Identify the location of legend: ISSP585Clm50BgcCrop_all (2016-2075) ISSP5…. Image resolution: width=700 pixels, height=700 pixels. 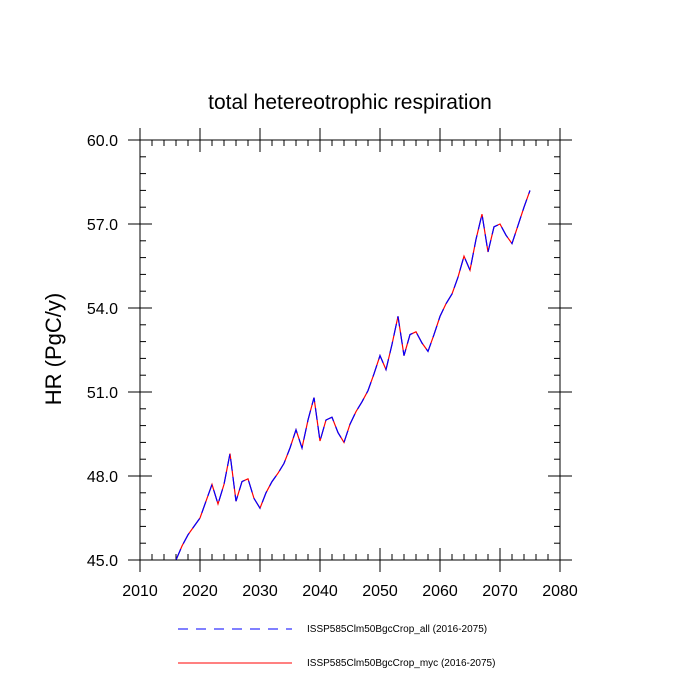
(336, 646).